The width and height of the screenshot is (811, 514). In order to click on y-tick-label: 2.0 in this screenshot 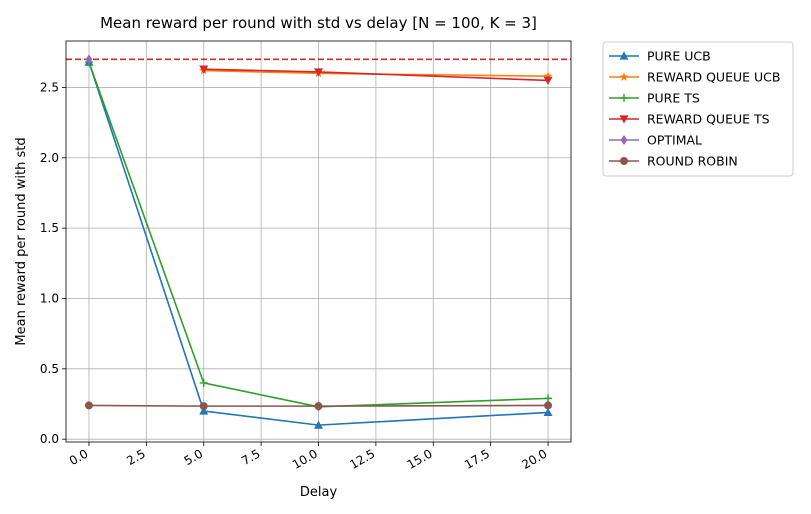, I will do `click(49, 158)`.